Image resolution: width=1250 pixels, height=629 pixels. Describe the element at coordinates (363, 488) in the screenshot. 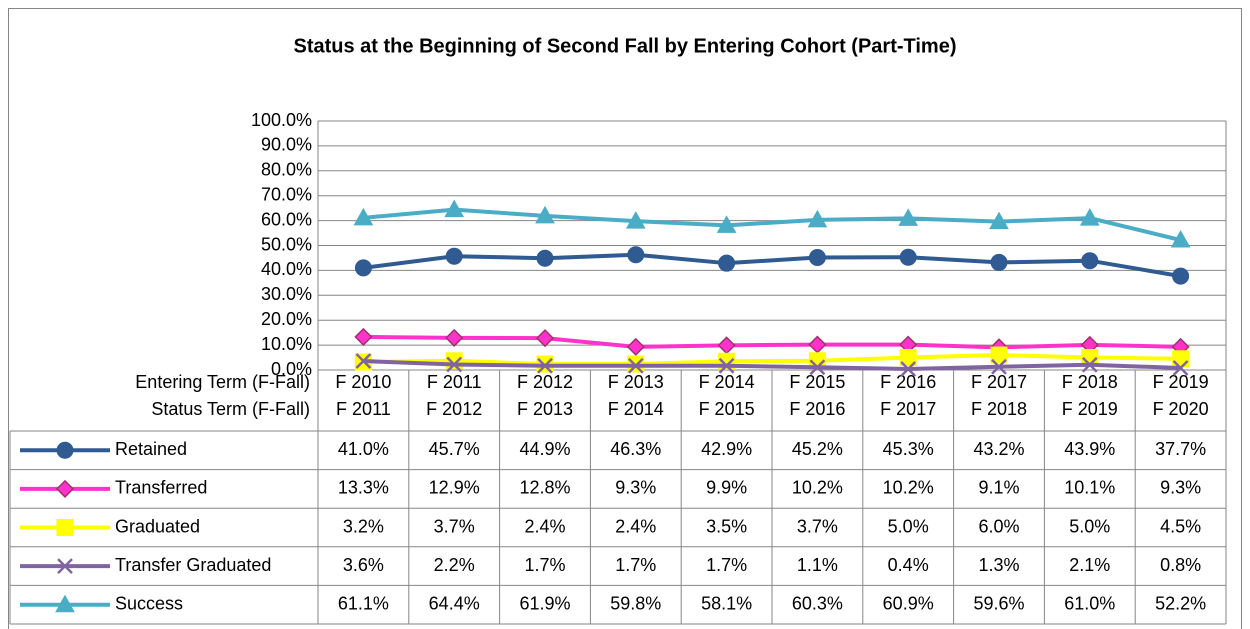

I see `table-value: 13.3%` at that location.